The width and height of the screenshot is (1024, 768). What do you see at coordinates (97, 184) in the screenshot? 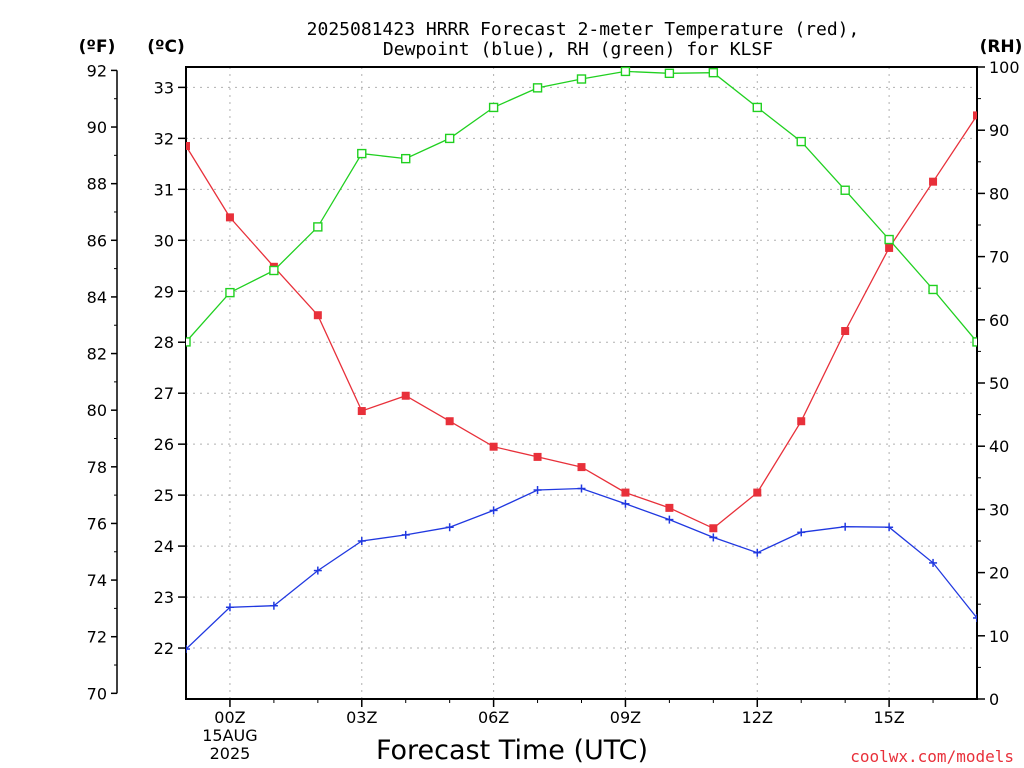
I see `fahrenheit-tick-label: 88` at bounding box center [97, 184].